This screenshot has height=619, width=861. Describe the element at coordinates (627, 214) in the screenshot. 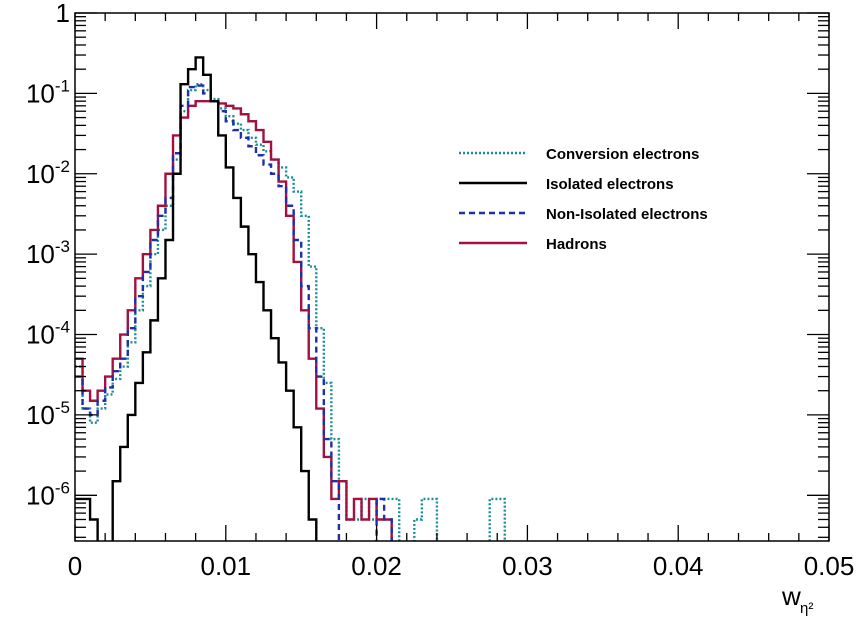

I see `legend-label: Non-Isolated electrons` at that location.